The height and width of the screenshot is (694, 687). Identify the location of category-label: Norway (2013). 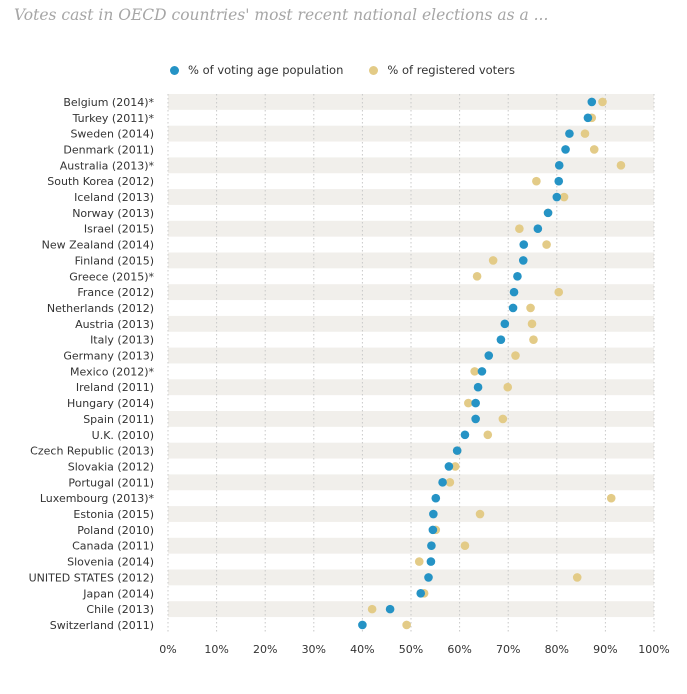
(113, 213).